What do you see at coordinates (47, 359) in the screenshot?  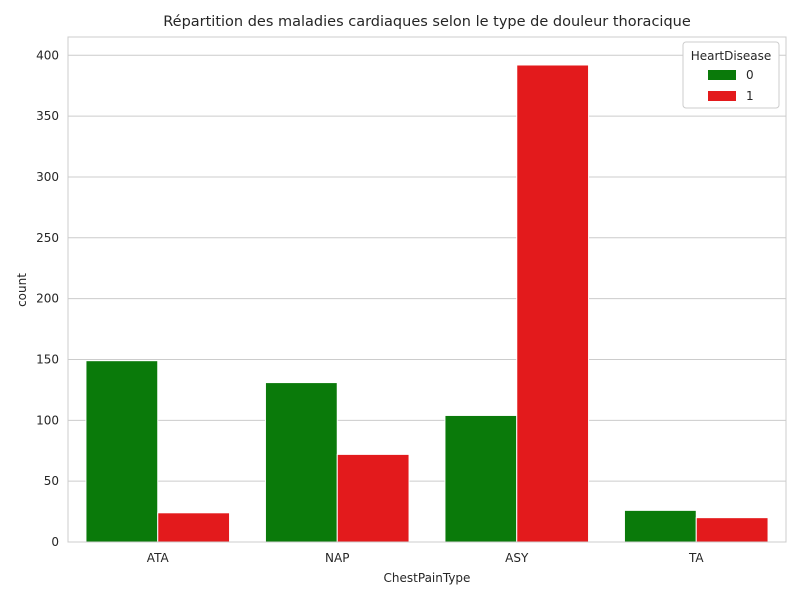 I see `y-tick-label: 150` at bounding box center [47, 359].